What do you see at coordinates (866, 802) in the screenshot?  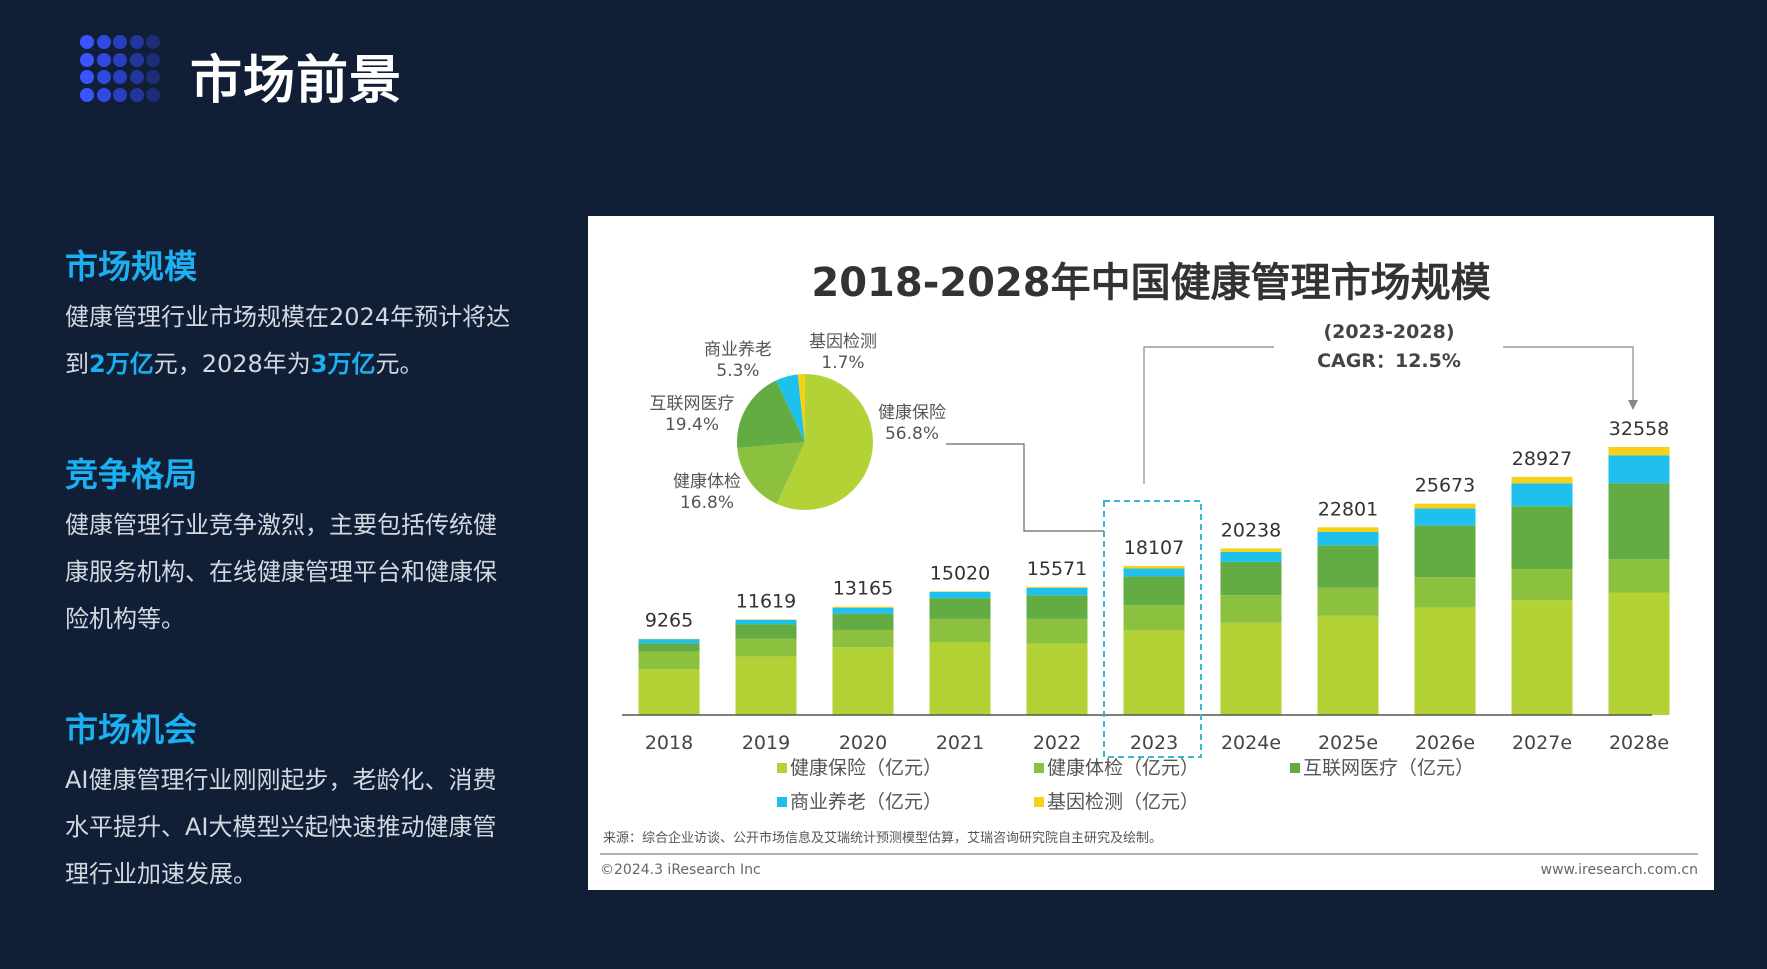 I see `legend-label: 商业养老（亿元）` at bounding box center [866, 802].